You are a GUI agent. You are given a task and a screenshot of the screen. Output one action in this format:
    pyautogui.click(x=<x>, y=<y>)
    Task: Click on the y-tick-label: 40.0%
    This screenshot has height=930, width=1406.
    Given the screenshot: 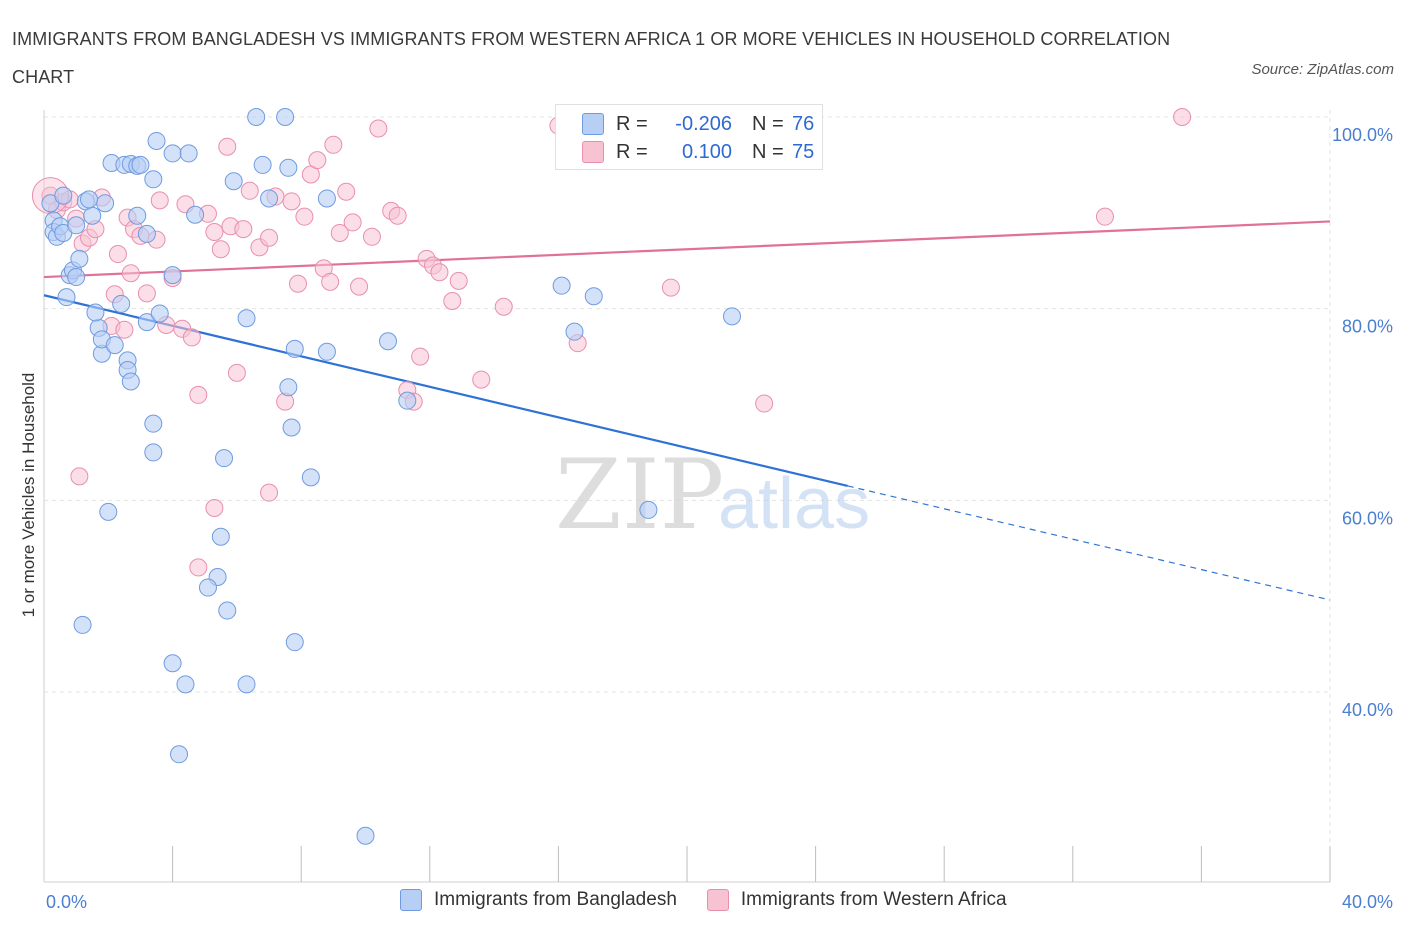 What is the action you would take?
    pyautogui.click(x=1367, y=710)
    